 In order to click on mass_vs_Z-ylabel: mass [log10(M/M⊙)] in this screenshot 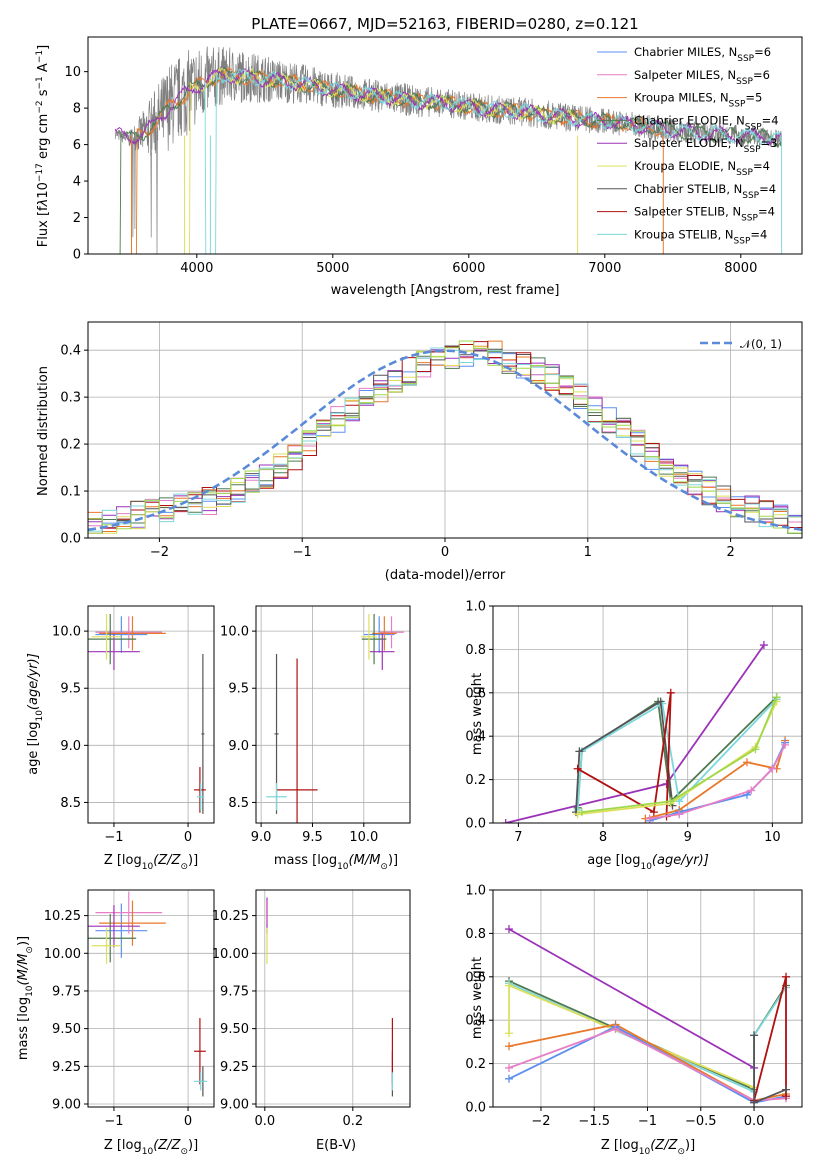, I will do `click(25, 998)`.